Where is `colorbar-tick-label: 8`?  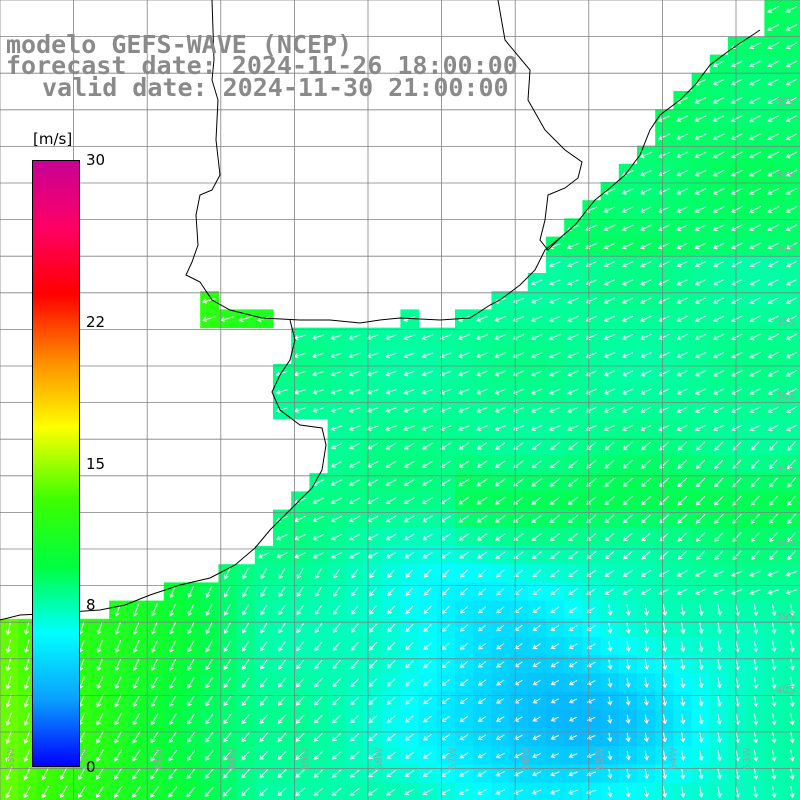 colorbar-tick-label: 8 is located at coordinates (91, 605).